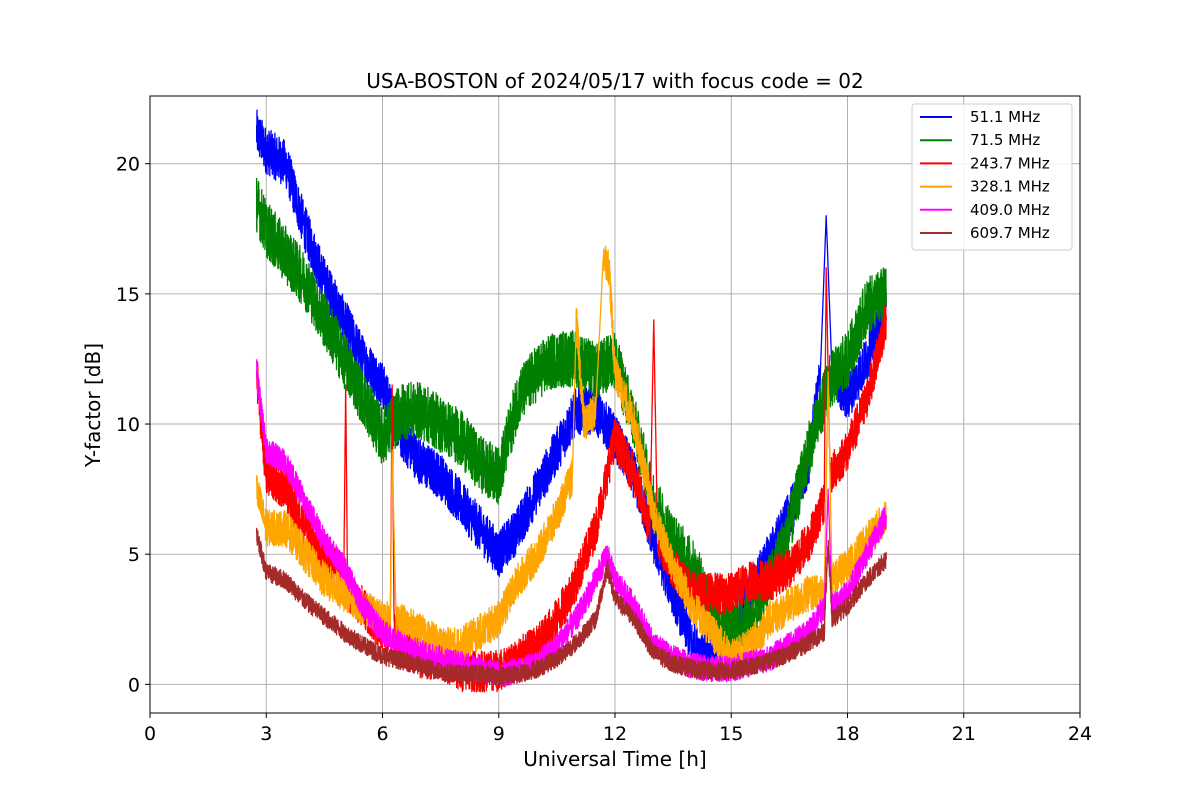  I want to click on legend-label: 71.5 MHz, so click(1005, 140).